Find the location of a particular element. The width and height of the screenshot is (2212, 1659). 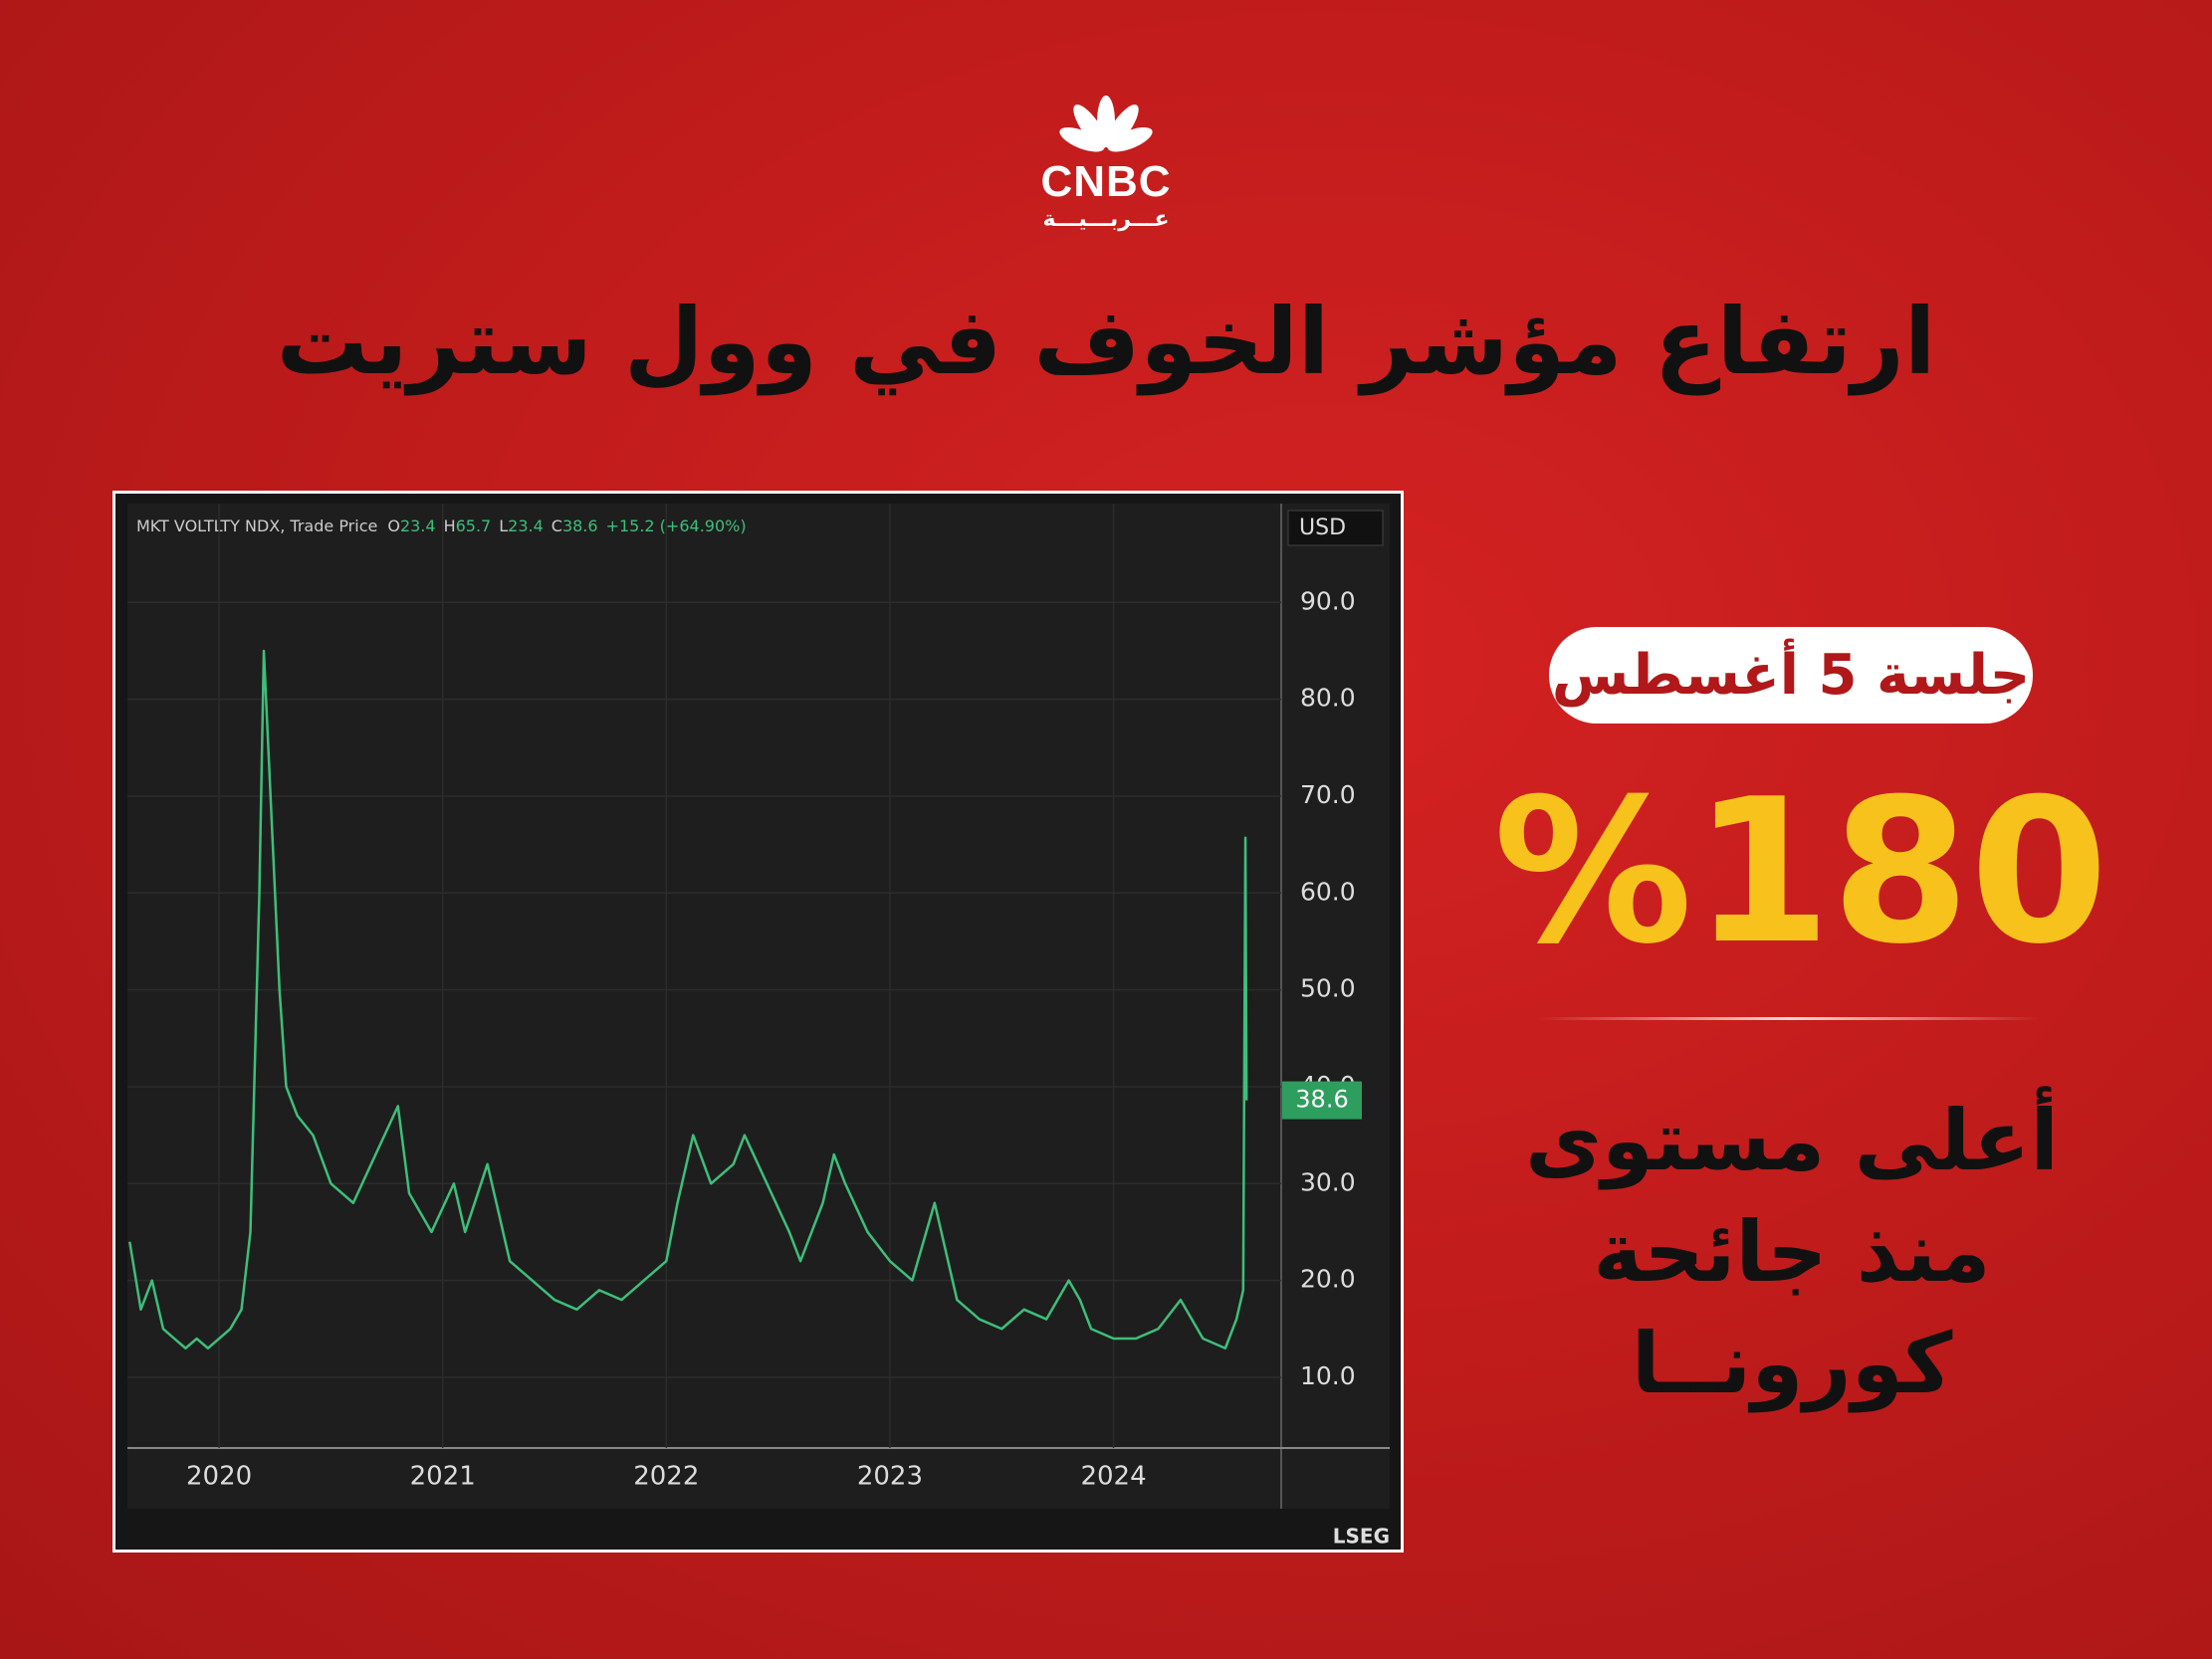

y-tick-label: 10.0 is located at coordinates (1328, 1375).